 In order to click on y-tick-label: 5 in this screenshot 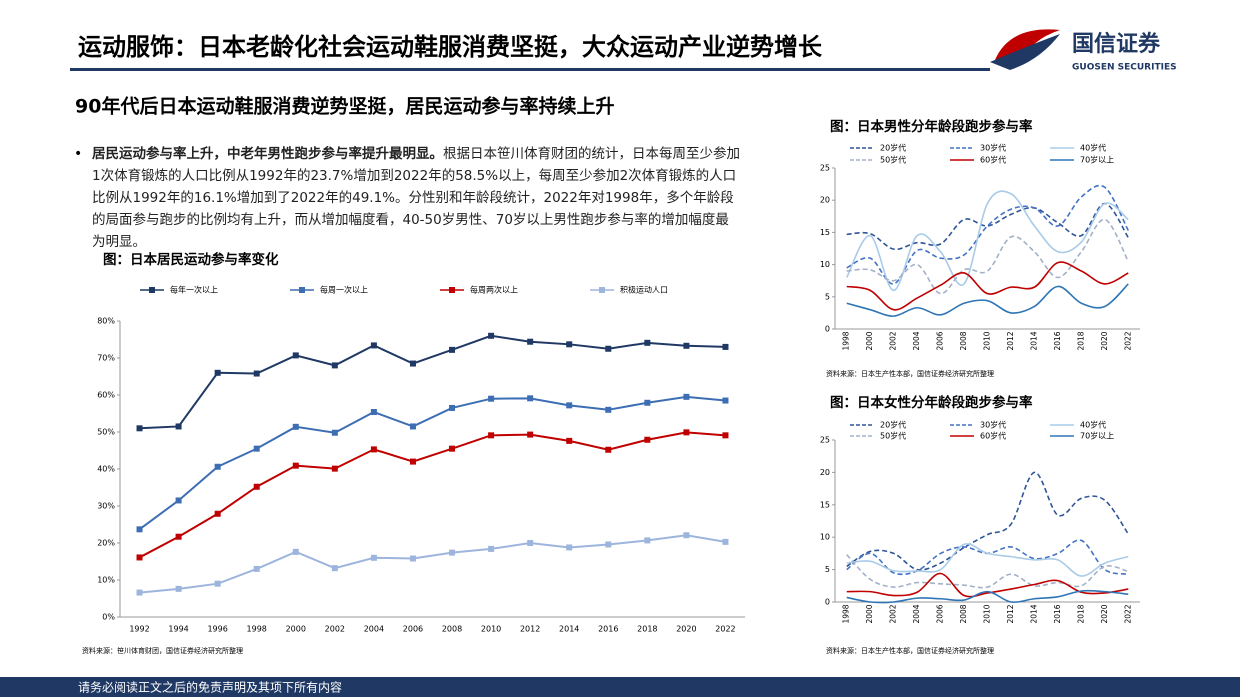, I will do `click(827, 296)`.